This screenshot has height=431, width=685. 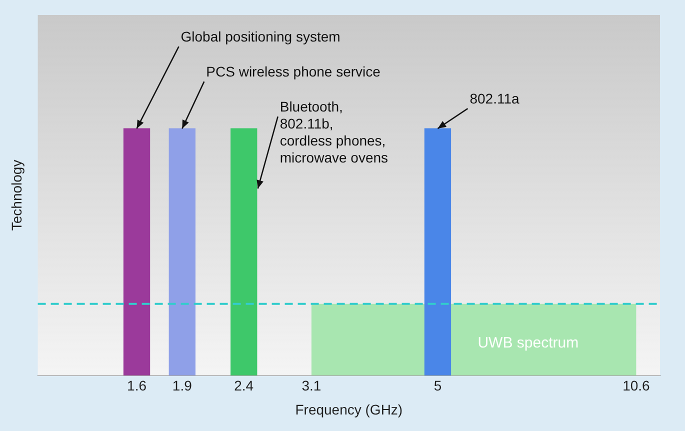 I want to click on x-tick-label: 3.1, so click(x=312, y=386).